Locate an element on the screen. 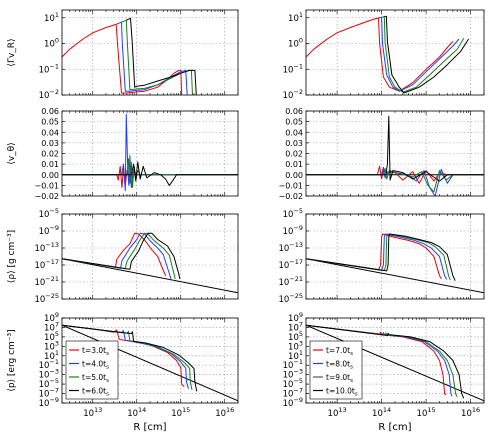 The width and height of the screenshot is (504, 441). legend-label: t=9.0ts is located at coordinates (339, 378).